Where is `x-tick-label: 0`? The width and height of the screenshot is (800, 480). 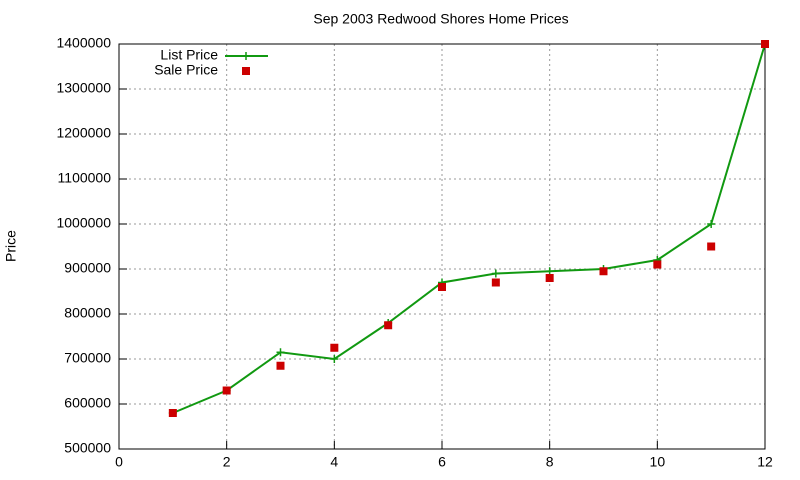
x-tick-label: 0 is located at coordinates (119, 462).